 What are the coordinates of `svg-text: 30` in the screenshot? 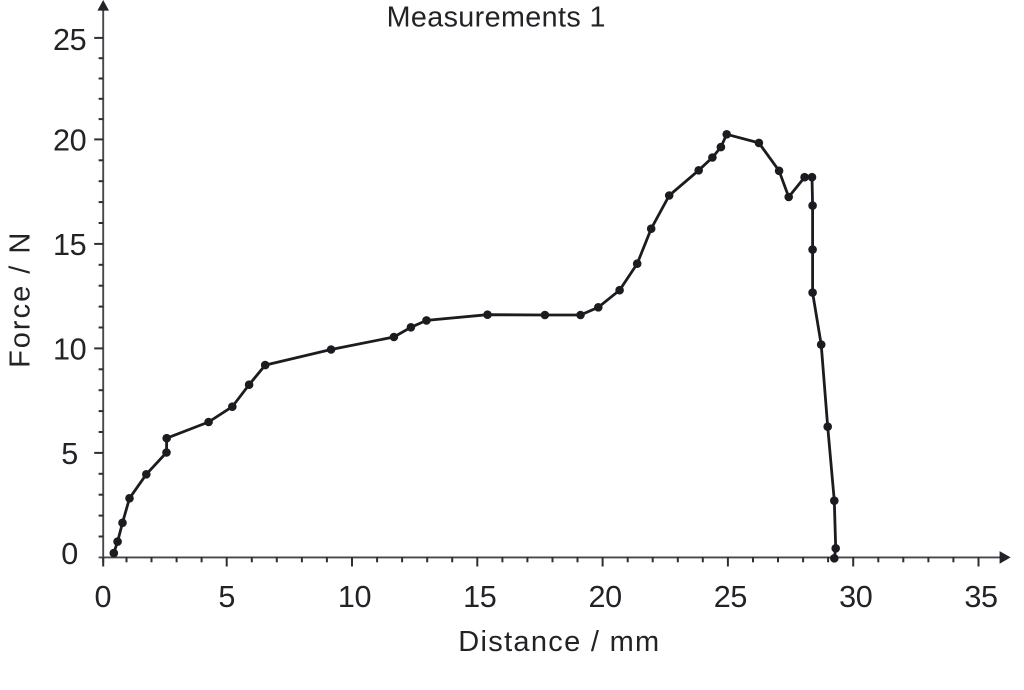 It's located at (855, 597).